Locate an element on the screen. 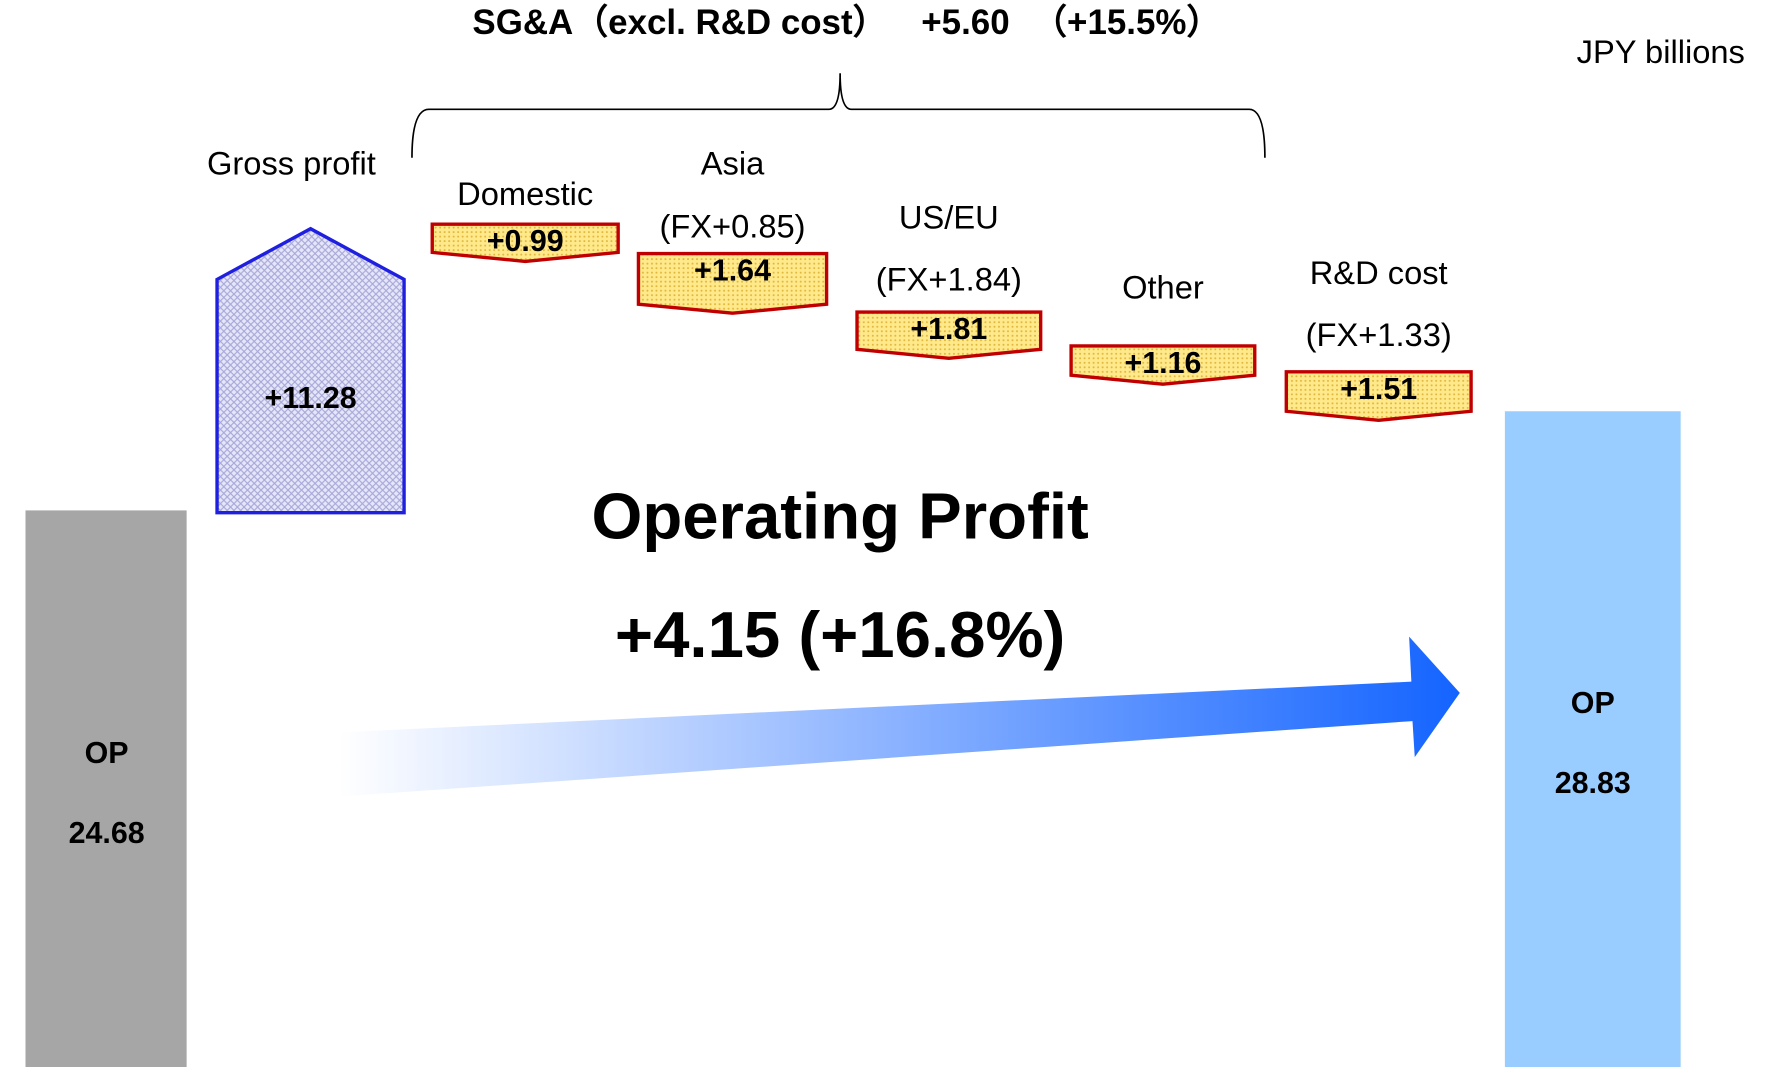 The image size is (1767, 1067). item-value: +1.16 is located at coordinates (1162, 363).